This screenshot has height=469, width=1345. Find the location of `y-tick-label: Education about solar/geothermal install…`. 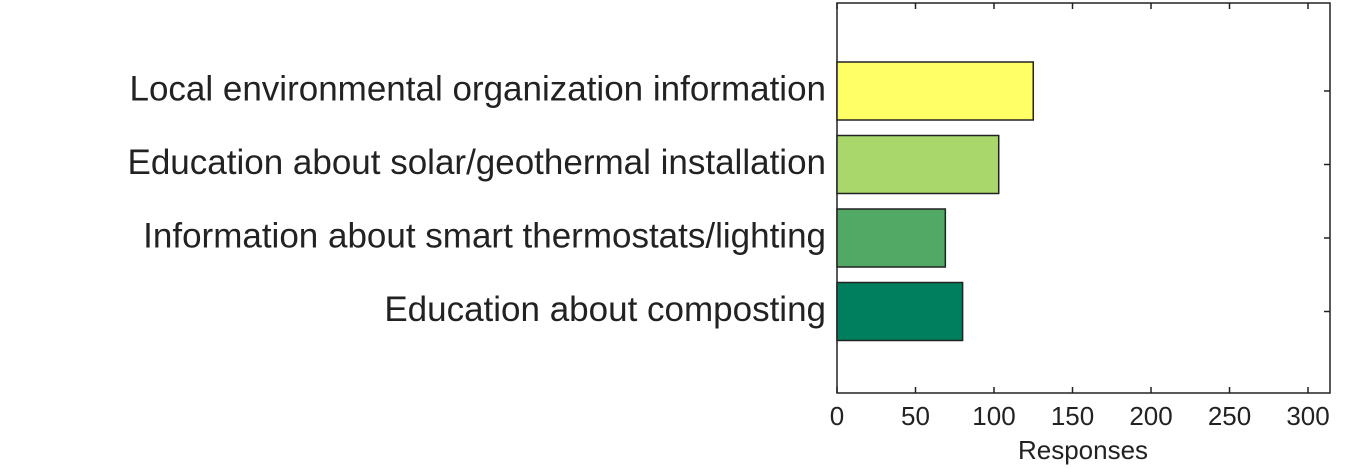

y-tick-label: Education about solar/geothermal install… is located at coordinates (477, 162).